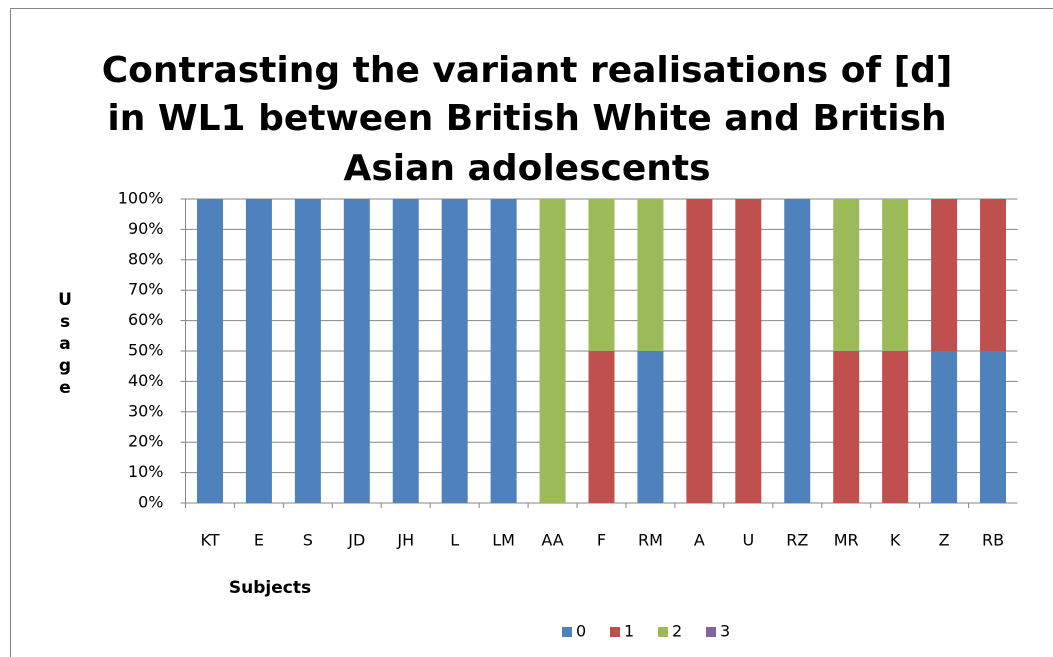 The height and width of the screenshot is (657, 1053). I want to click on x-tick-label: A, so click(699, 540).